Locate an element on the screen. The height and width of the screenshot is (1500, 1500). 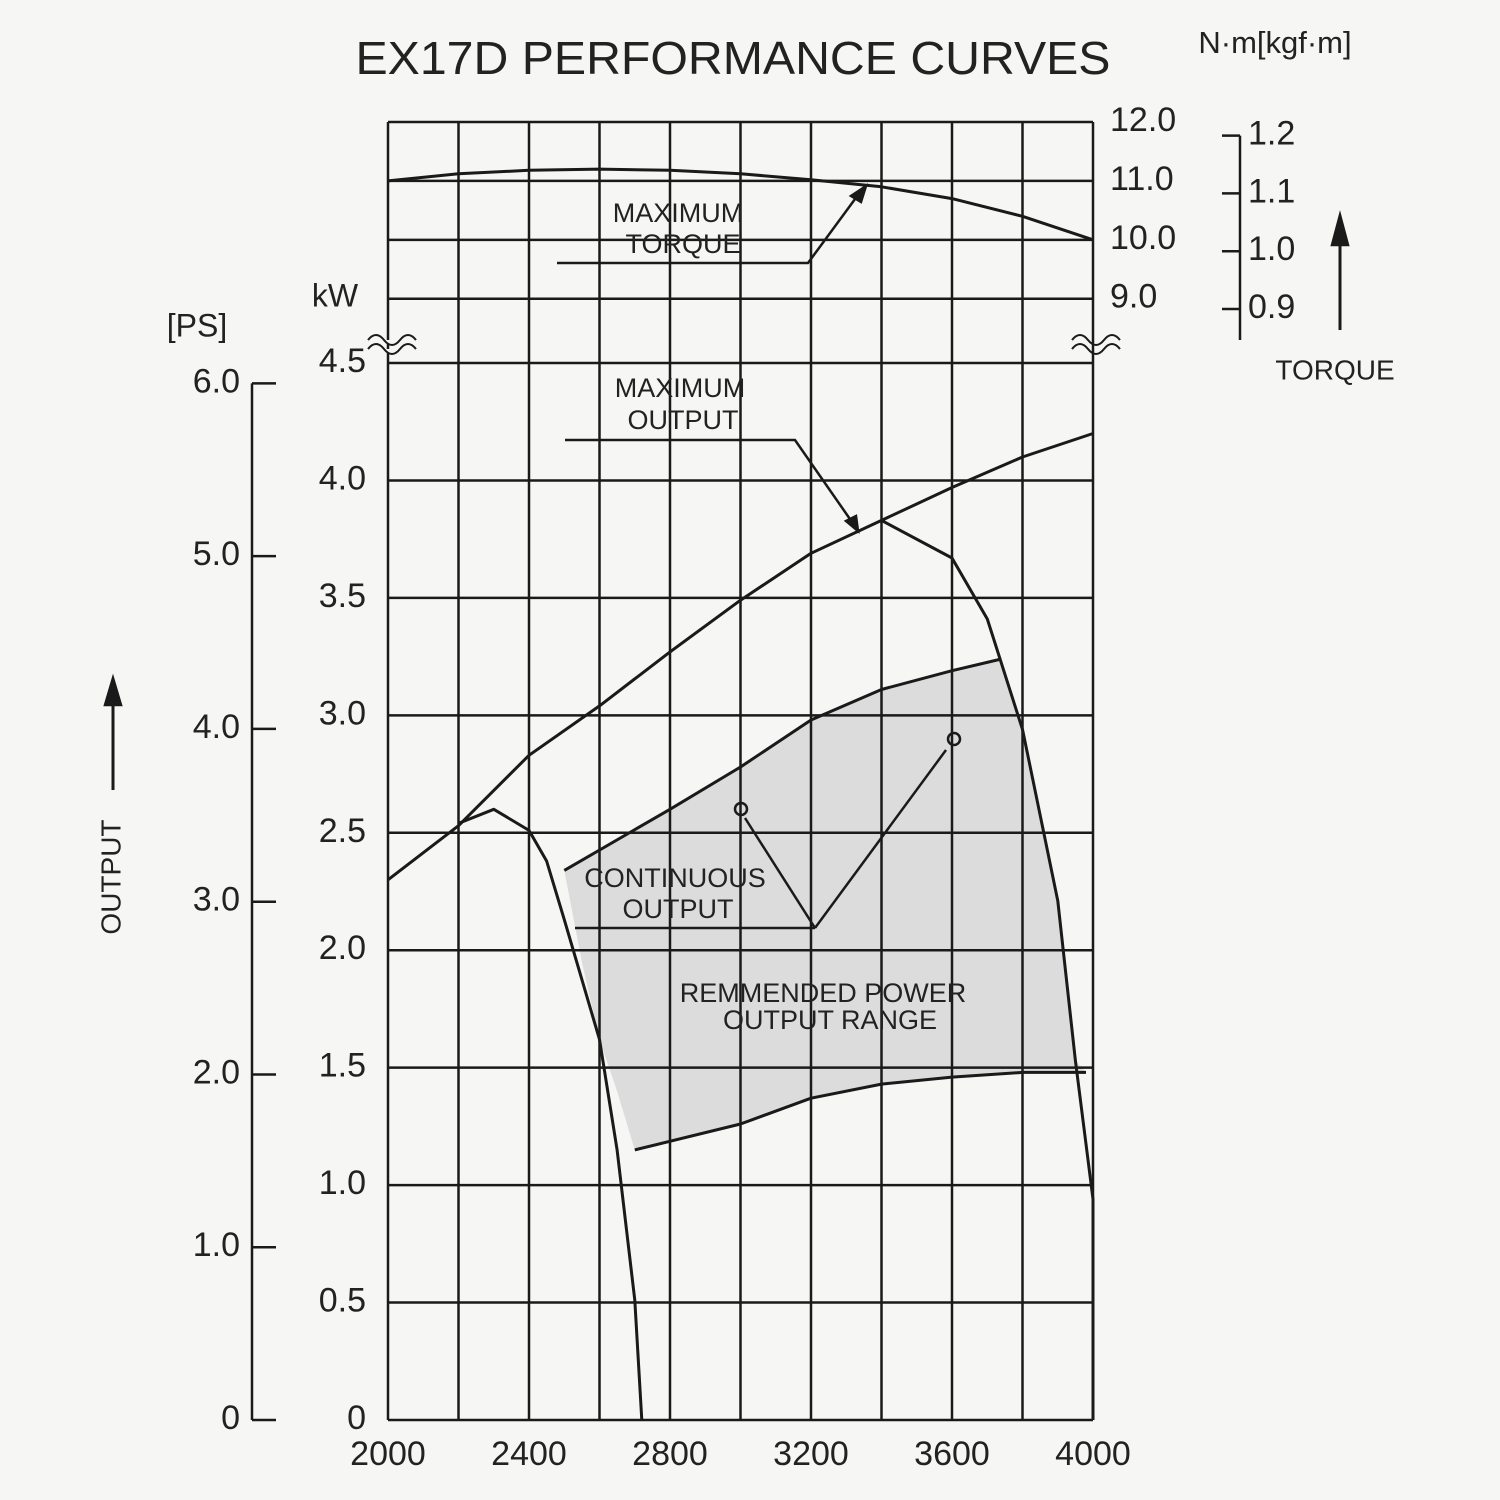
chart-title: EX17D PERFORMANCE CURVES is located at coordinates (733, 58).